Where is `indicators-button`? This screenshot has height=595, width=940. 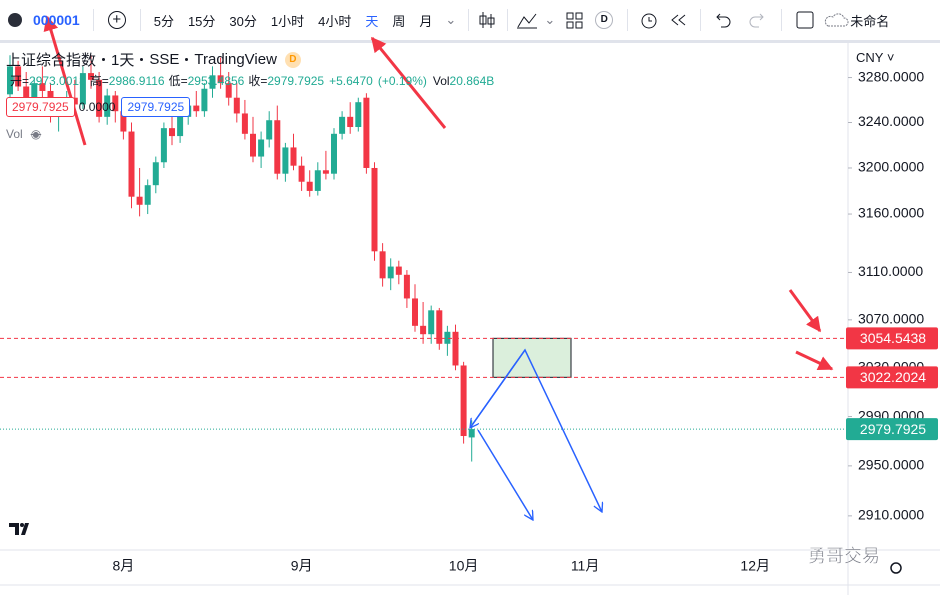
indicators-button is located at coordinates (529, 20).